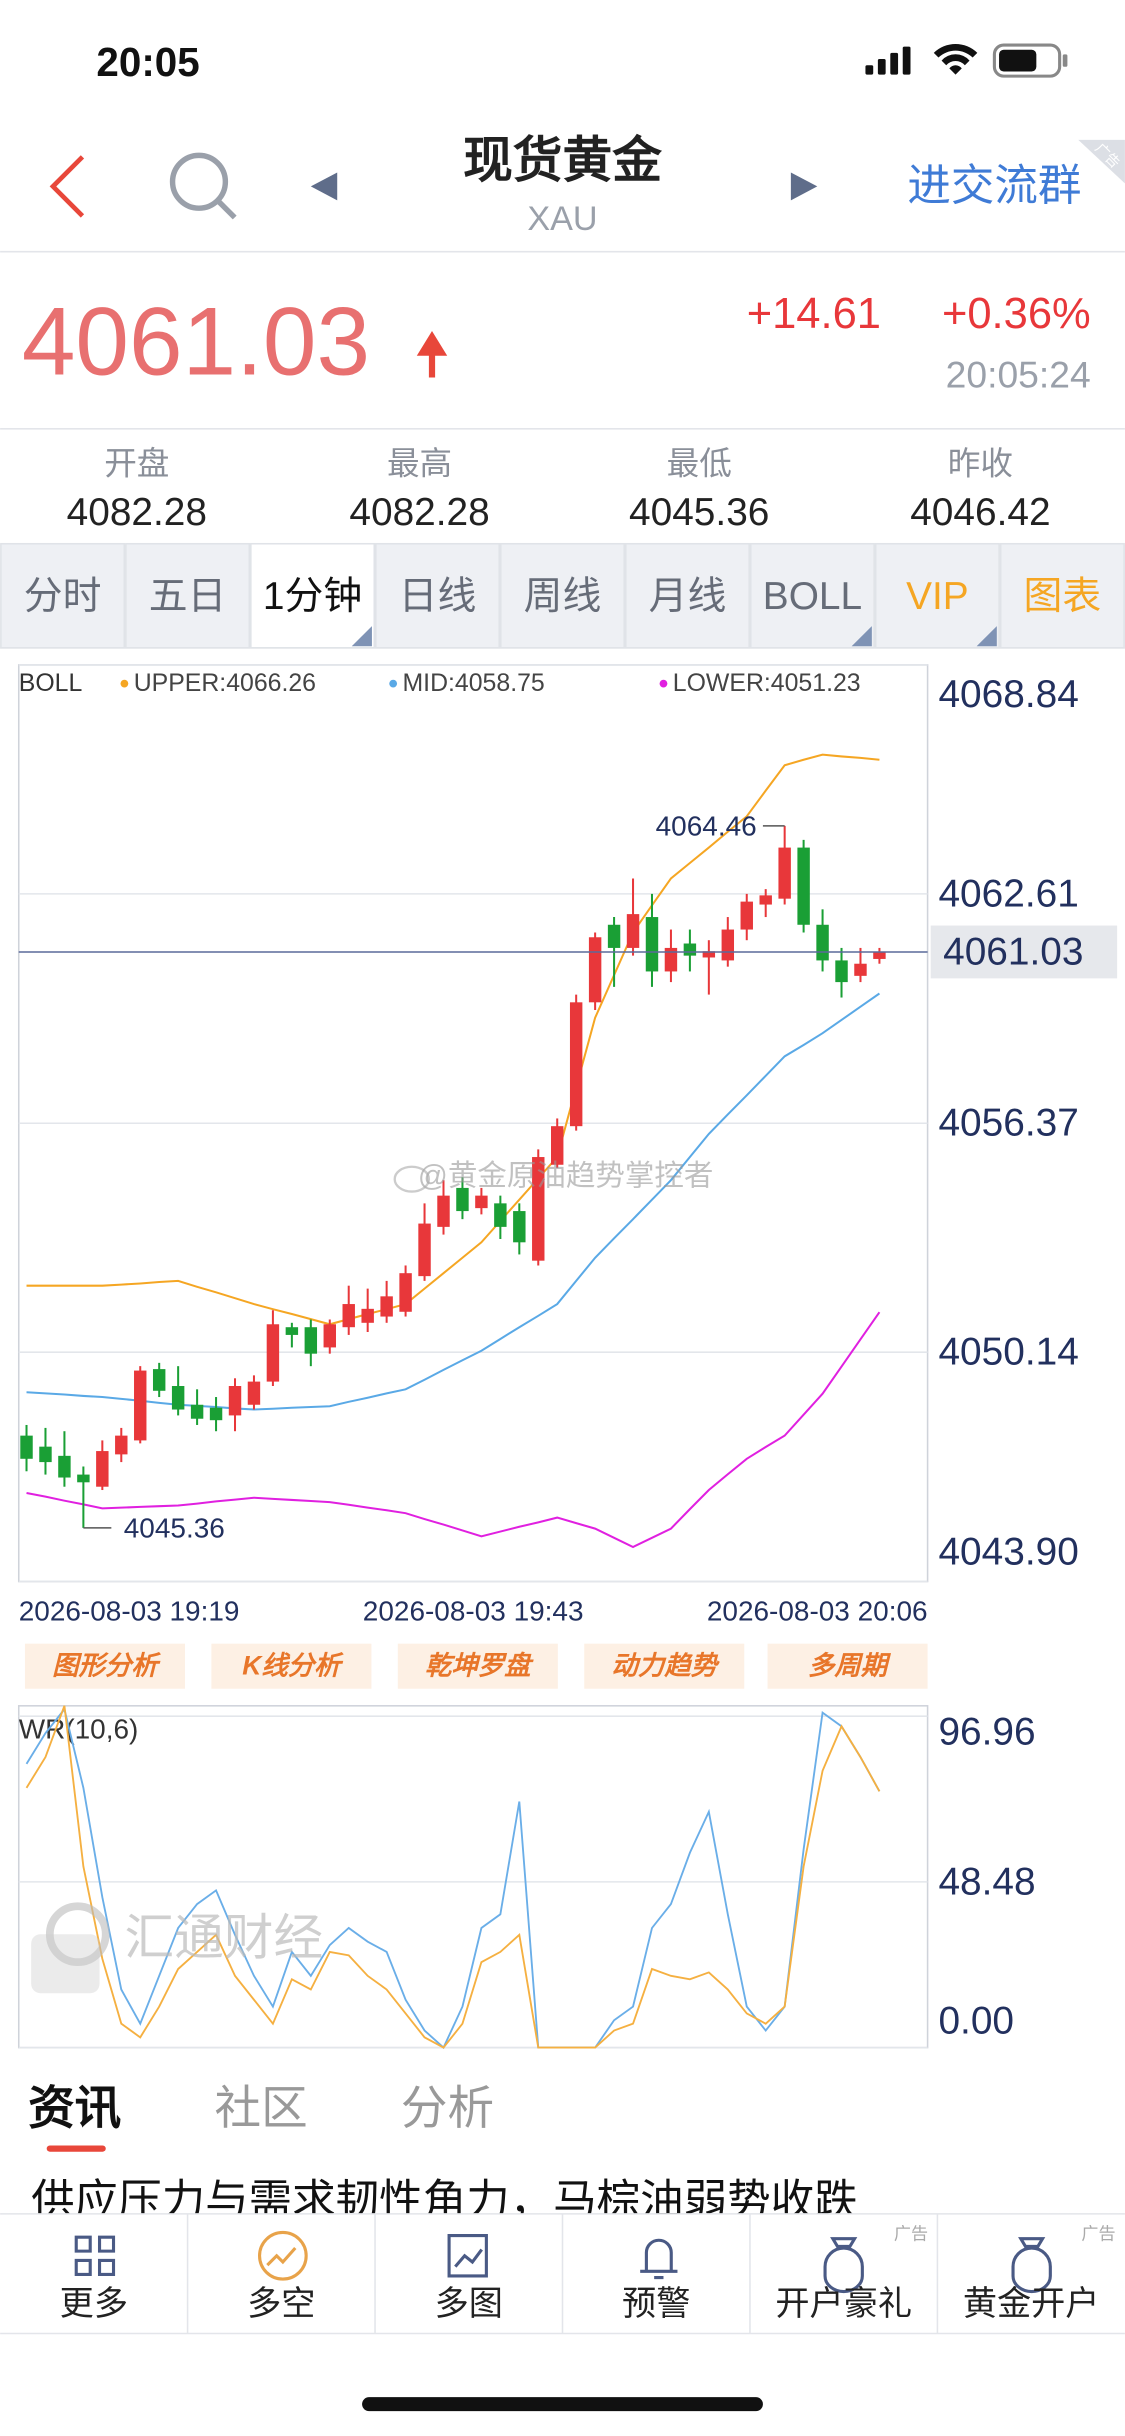 Image resolution: width=1125 pixels, height=2436 pixels. Describe the element at coordinates (225, 683) in the screenshot. I see `legend-item: UPPER:4066.26` at that location.